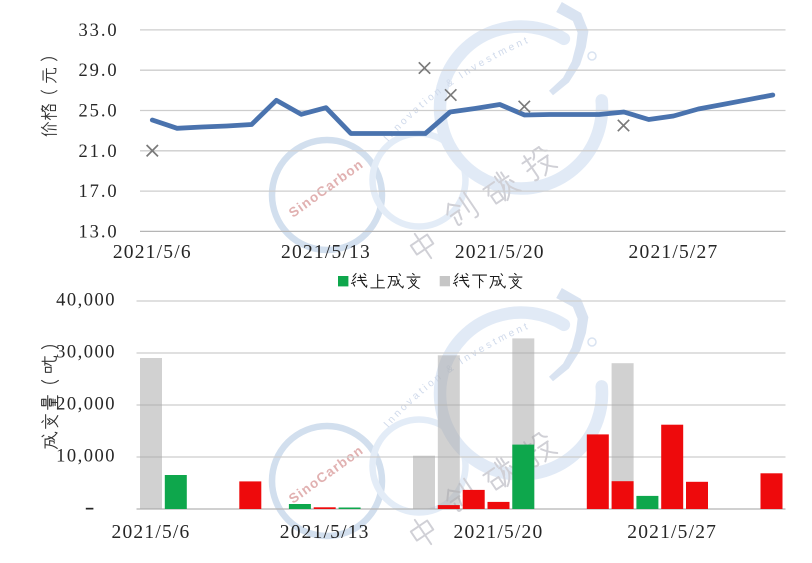  Describe the element at coordinates (99, 71) in the screenshot. I see `svg-text: 29.0` at that location.